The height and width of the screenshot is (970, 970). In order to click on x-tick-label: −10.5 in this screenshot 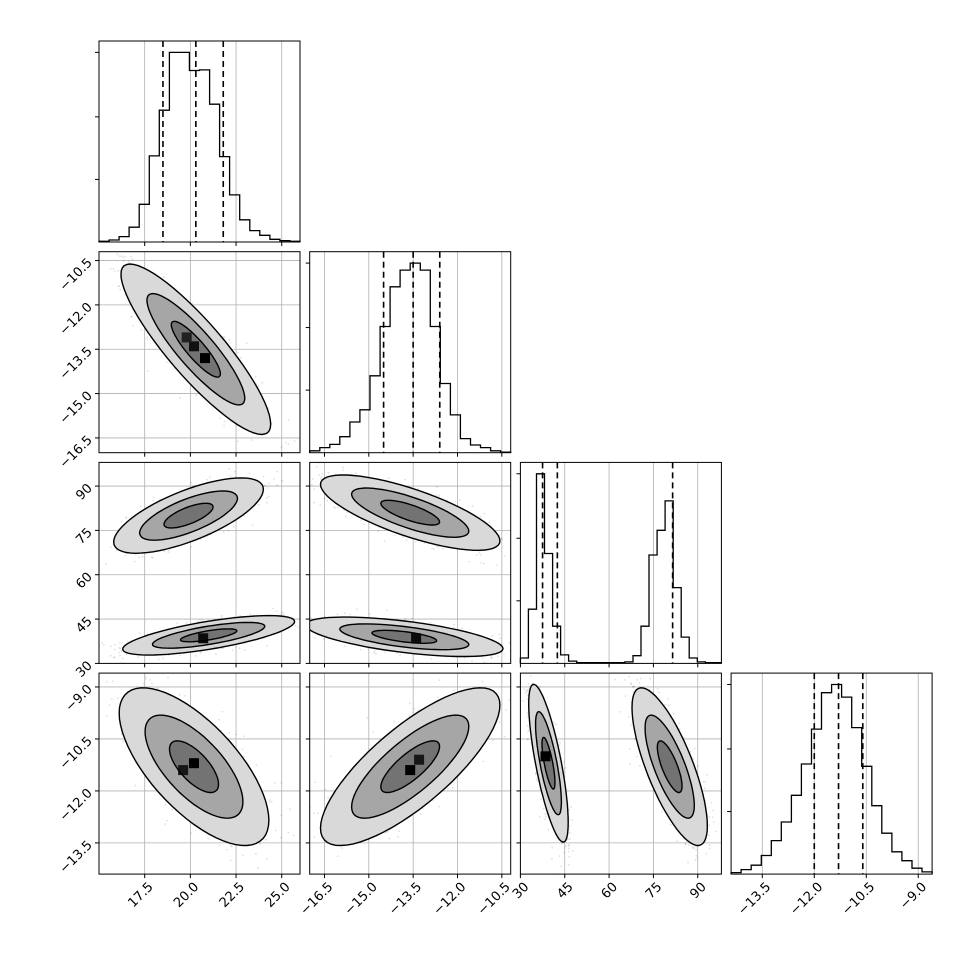, I will do `click(858, 899)`.